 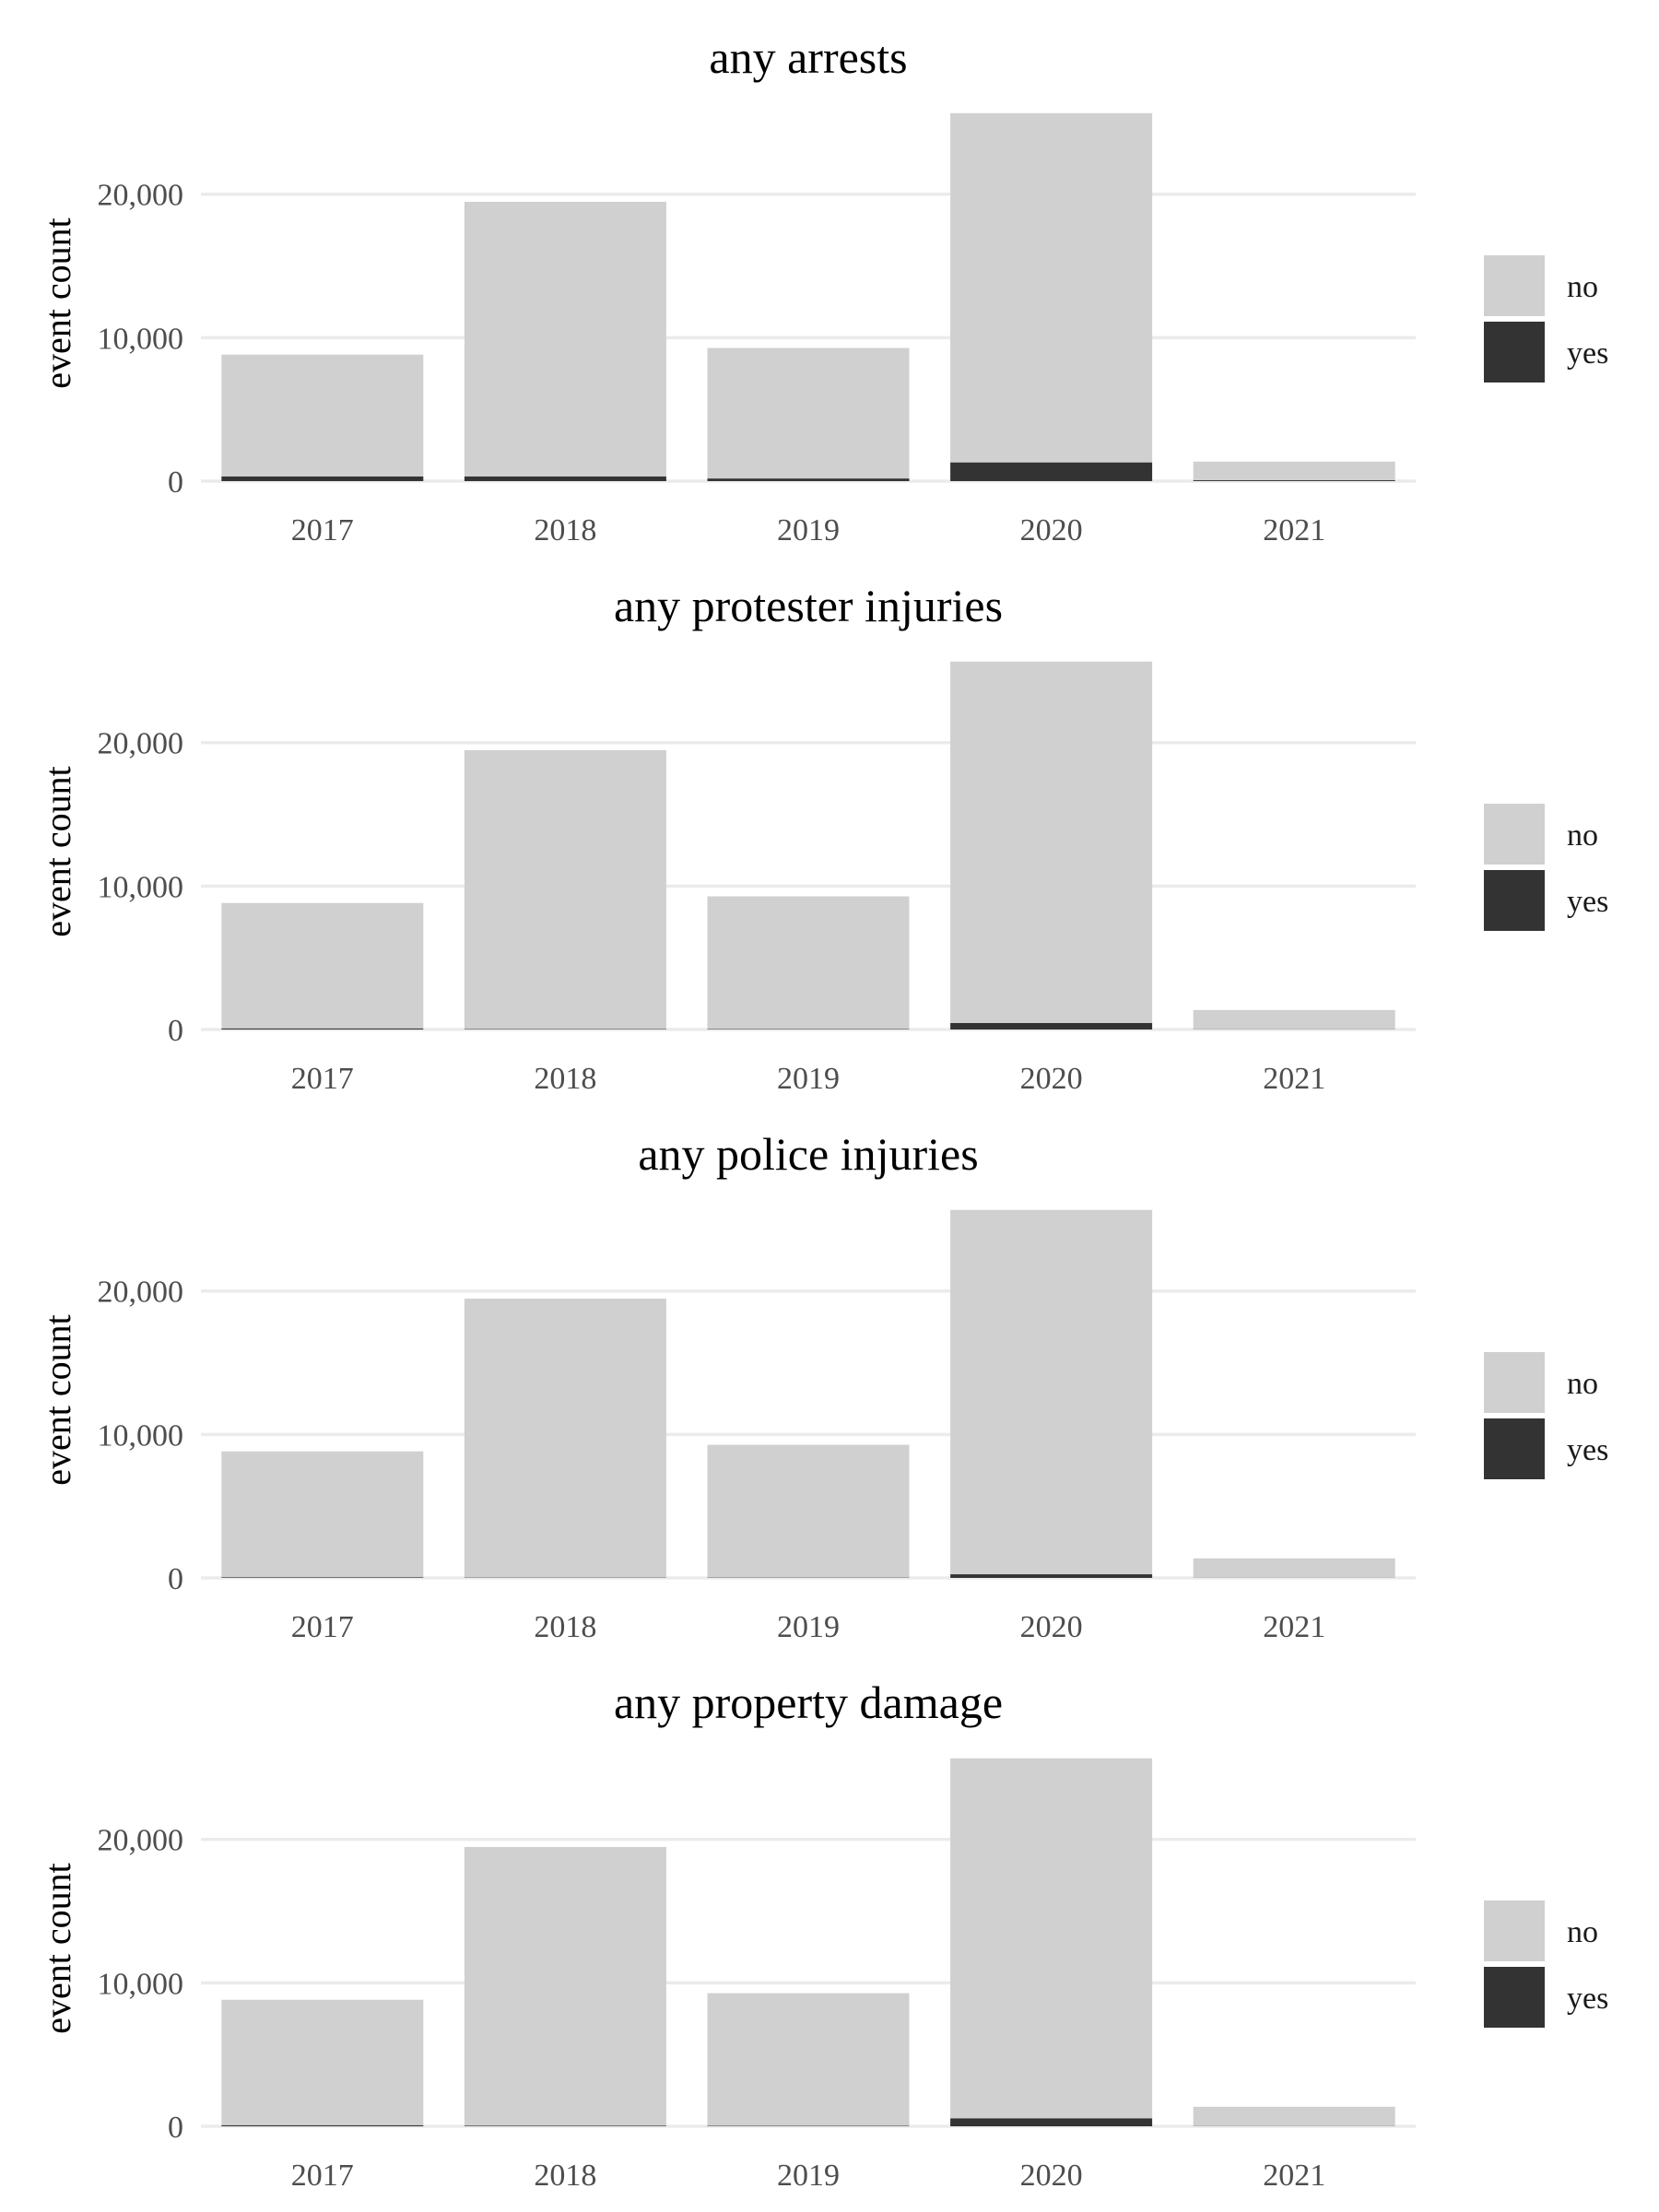 I want to click on bar-yes-2019, so click(x=808, y=479).